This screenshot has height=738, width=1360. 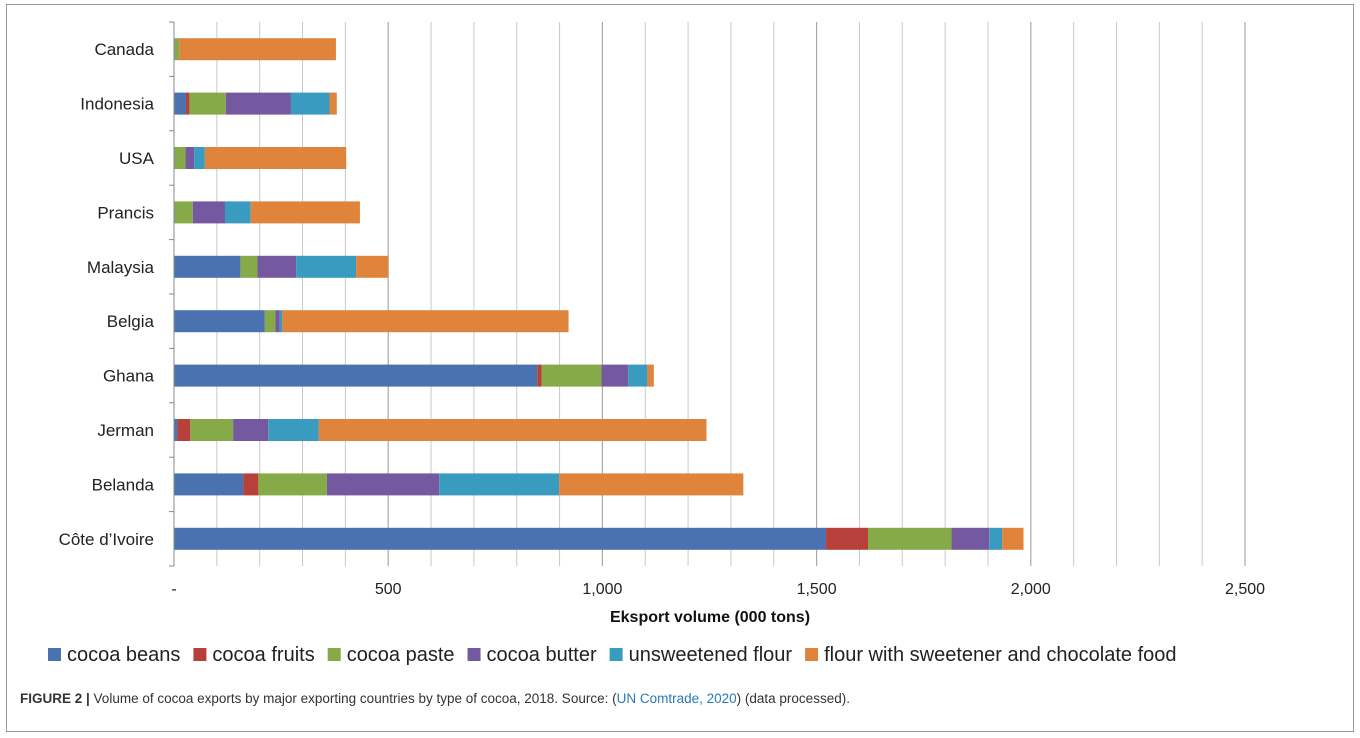 I want to click on x-tick-label: 1,000, so click(x=602, y=589).